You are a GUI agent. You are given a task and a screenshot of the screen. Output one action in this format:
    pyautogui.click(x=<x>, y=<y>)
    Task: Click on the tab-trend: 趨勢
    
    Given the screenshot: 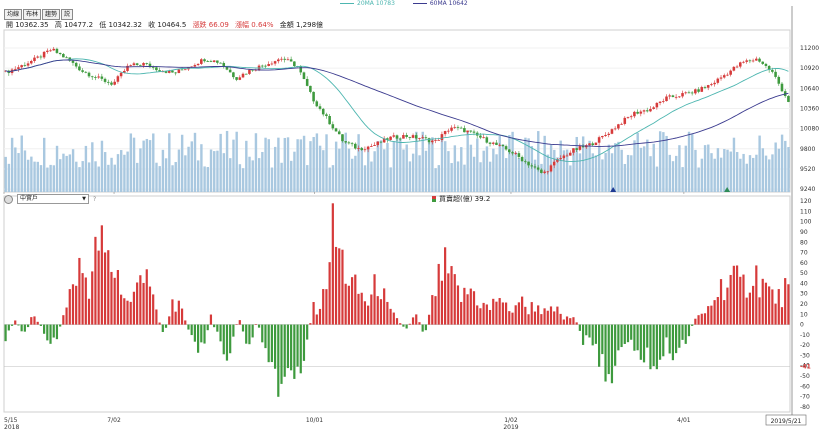 What is the action you would take?
    pyautogui.click(x=51, y=14)
    